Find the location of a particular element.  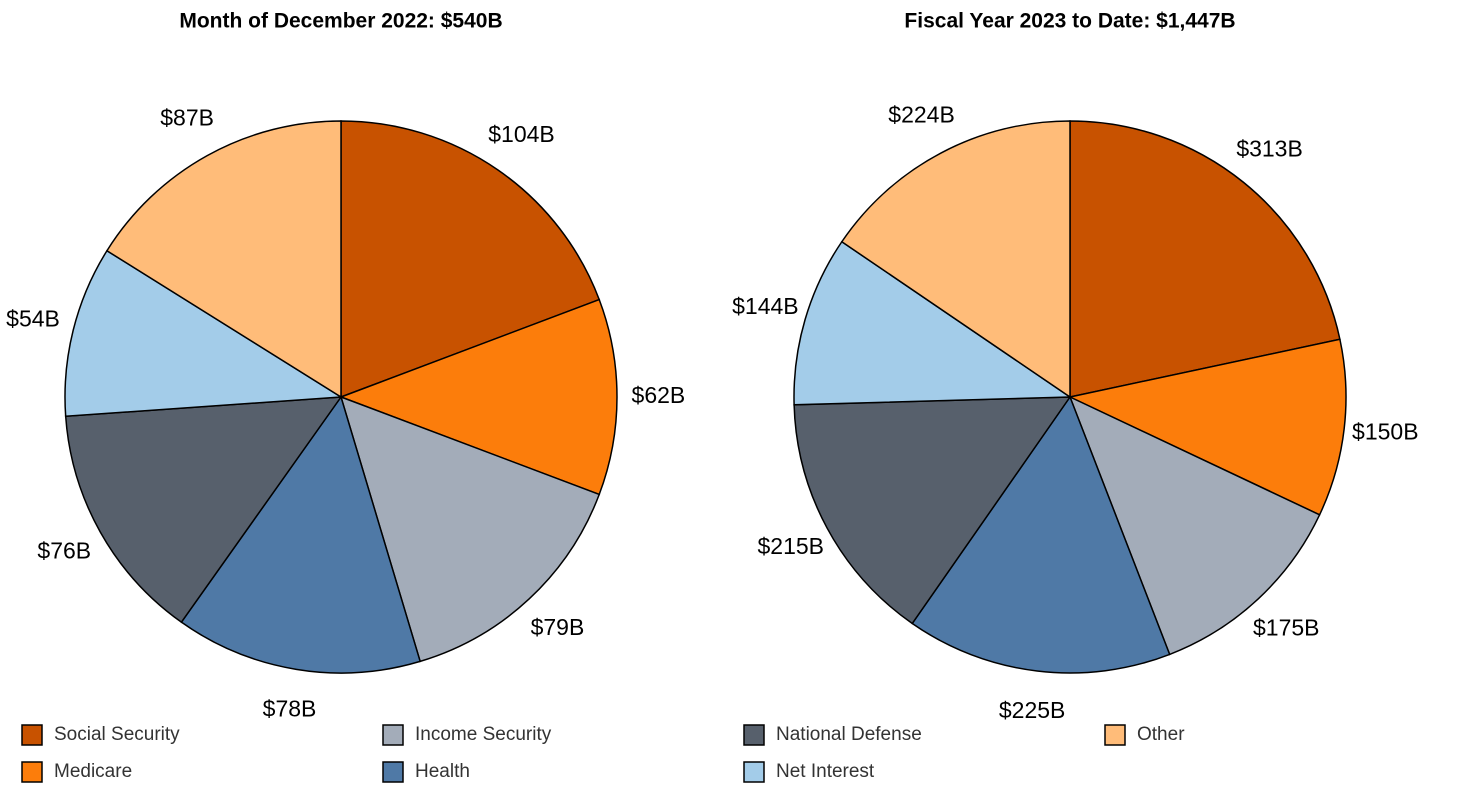

value-label: $224B is located at coordinates (921, 115).